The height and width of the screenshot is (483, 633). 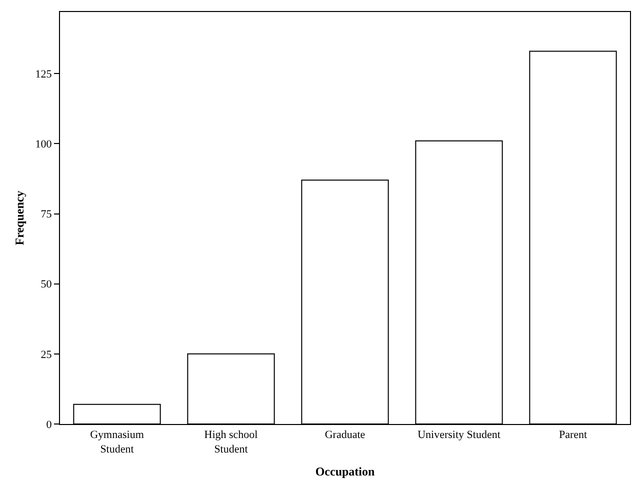 What do you see at coordinates (49, 424) in the screenshot?
I see `y-tick-label: 0` at bounding box center [49, 424].